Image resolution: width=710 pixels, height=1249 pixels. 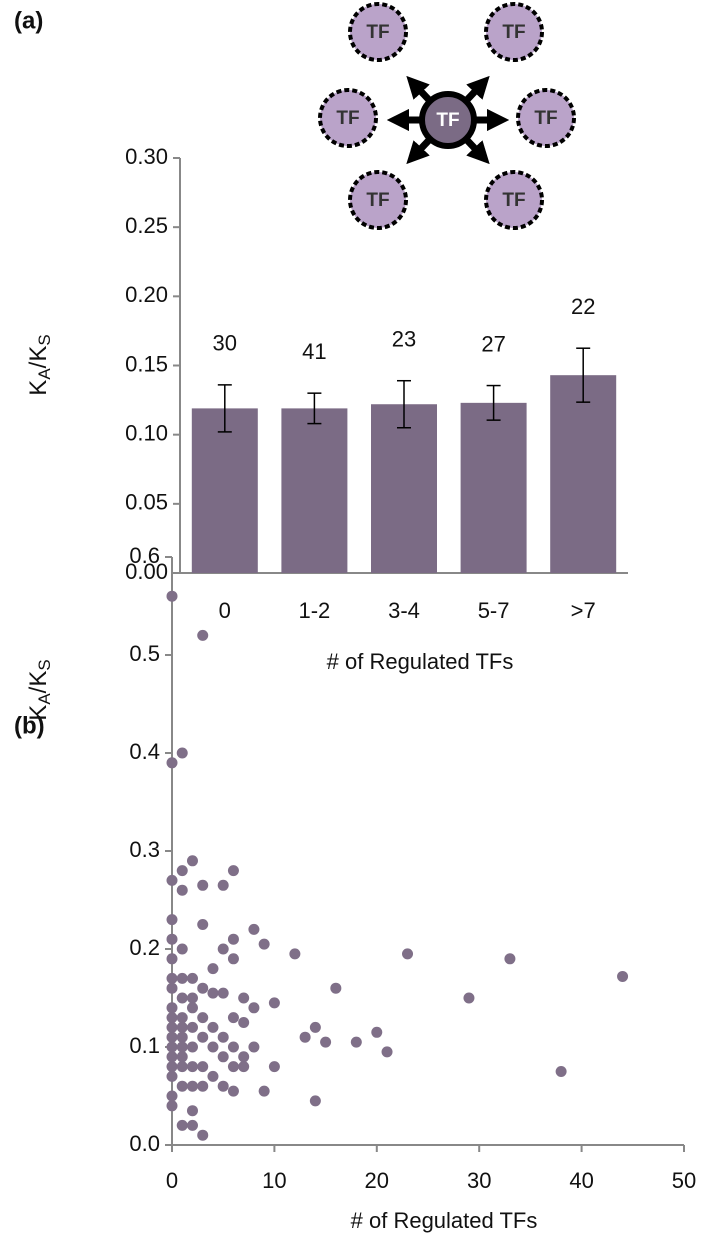 I want to click on tf-nodes, so click(x=447, y=116).